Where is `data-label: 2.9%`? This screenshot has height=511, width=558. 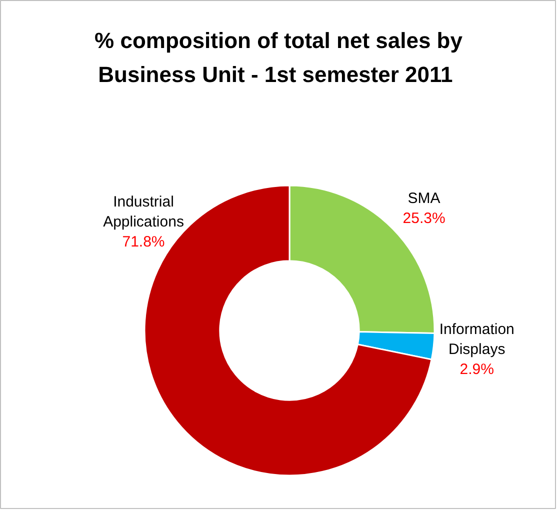 data-label: 2.9% is located at coordinates (477, 369).